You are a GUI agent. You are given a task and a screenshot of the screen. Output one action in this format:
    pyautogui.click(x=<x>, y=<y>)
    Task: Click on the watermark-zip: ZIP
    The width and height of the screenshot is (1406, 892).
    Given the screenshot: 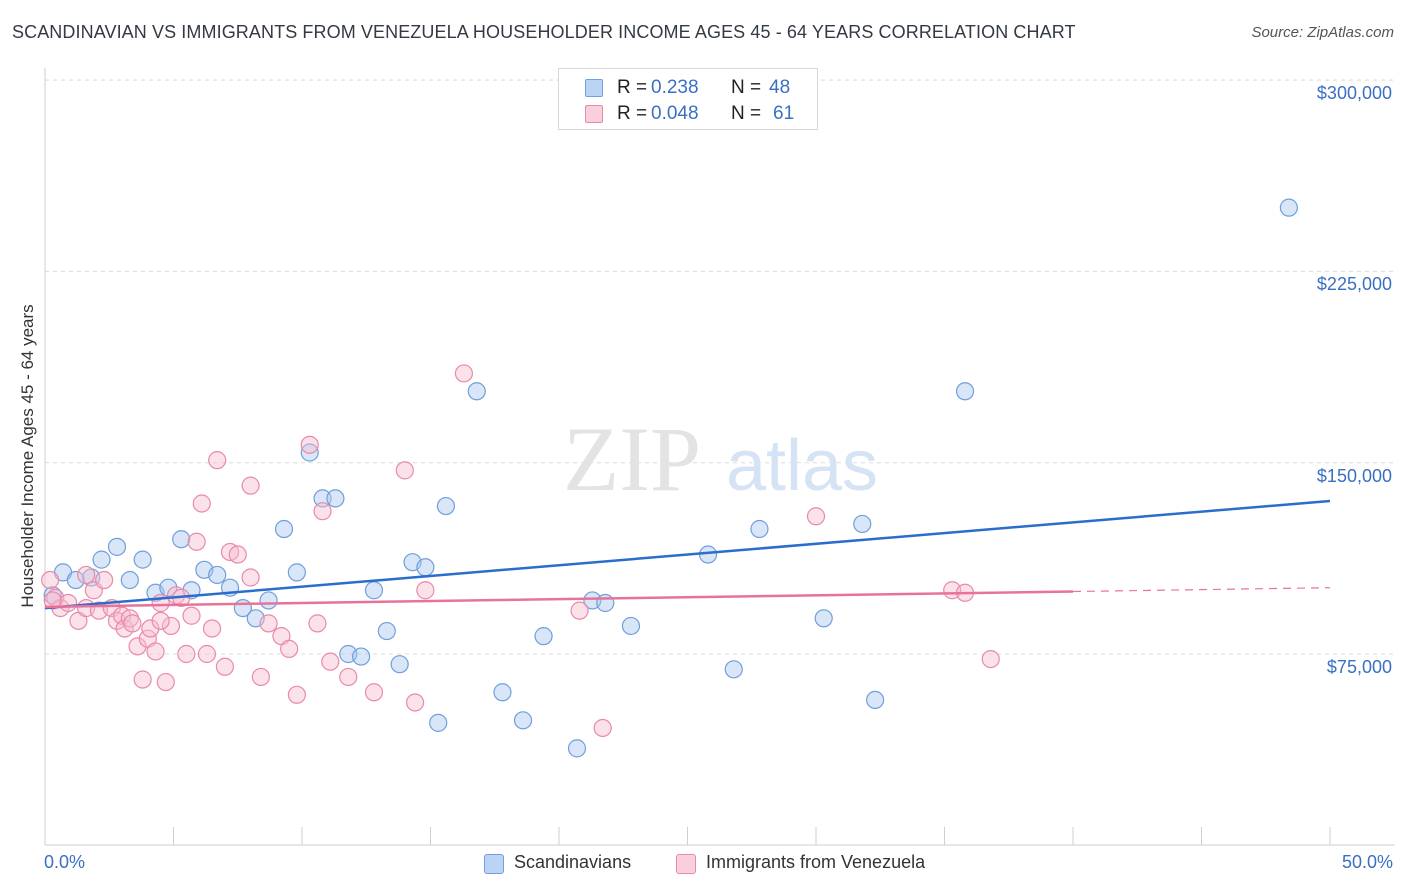 What is the action you would take?
    pyautogui.click(x=632, y=459)
    